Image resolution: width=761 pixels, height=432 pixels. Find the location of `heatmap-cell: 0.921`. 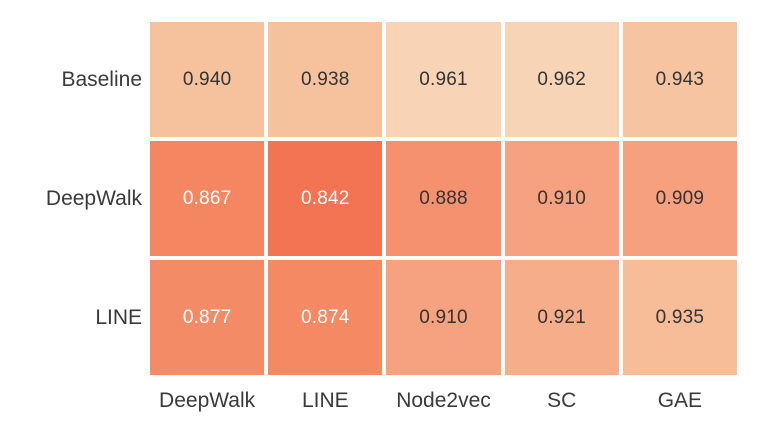

heatmap-cell: 0.921 is located at coordinates (561, 317).